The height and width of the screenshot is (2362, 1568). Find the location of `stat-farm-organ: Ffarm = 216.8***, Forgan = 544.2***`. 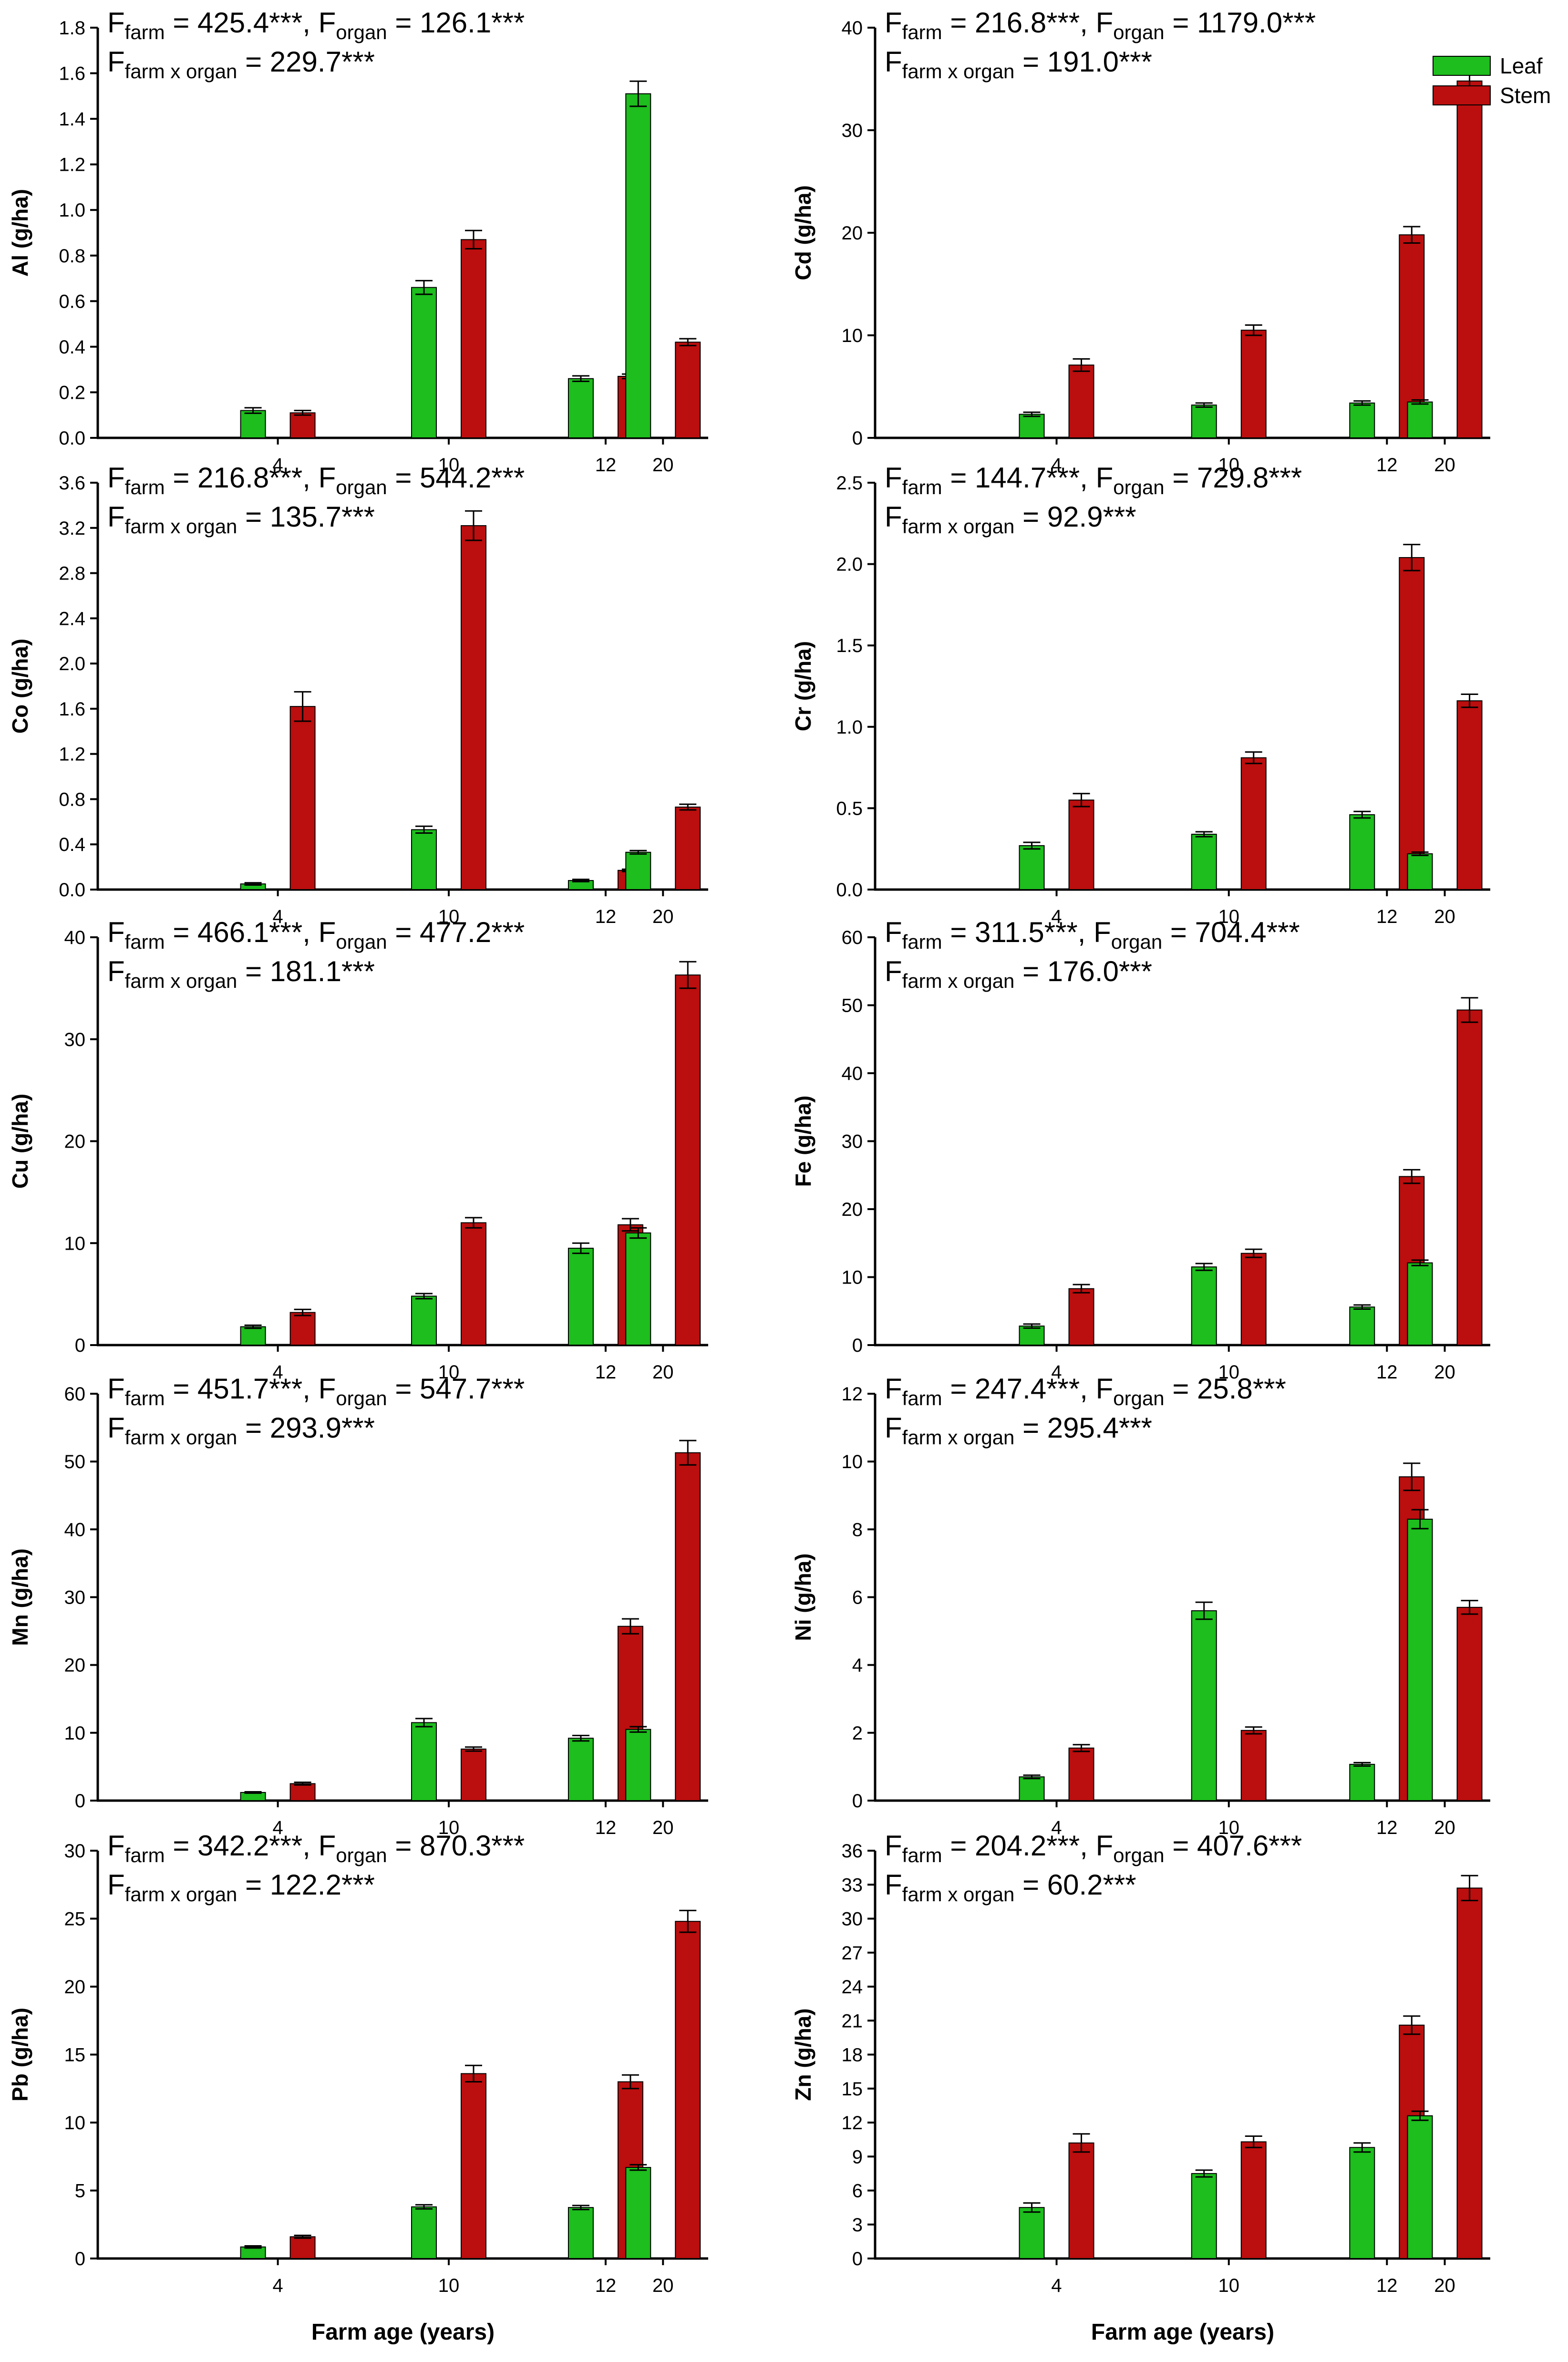

stat-farm-organ: Ffarm = 216.8***, Forgan = 544.2*** is located at coordinates (316, 480).